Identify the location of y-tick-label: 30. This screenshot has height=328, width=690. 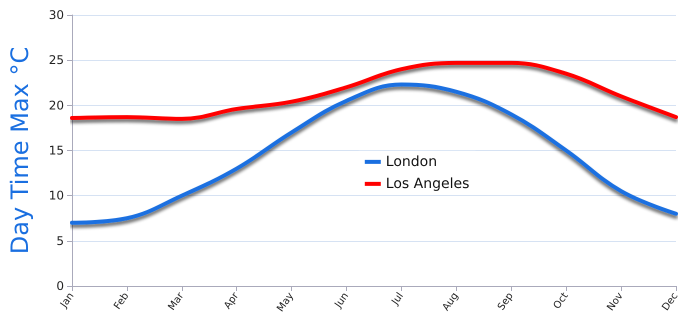
(56, 15).